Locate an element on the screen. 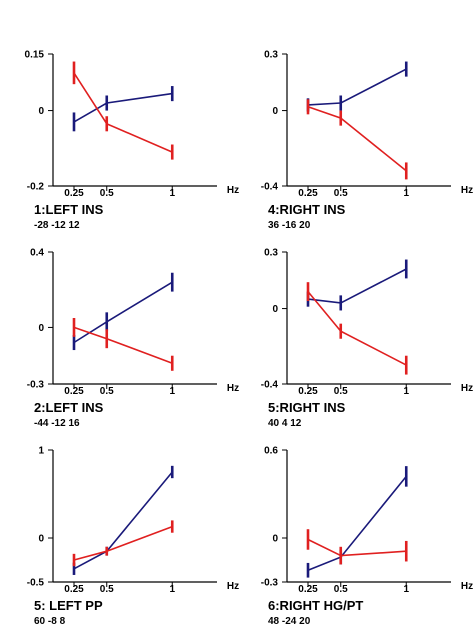 This screenshot has height=632, width=474. y-tick-label: -0.5 is located at coordinates (36, 583).